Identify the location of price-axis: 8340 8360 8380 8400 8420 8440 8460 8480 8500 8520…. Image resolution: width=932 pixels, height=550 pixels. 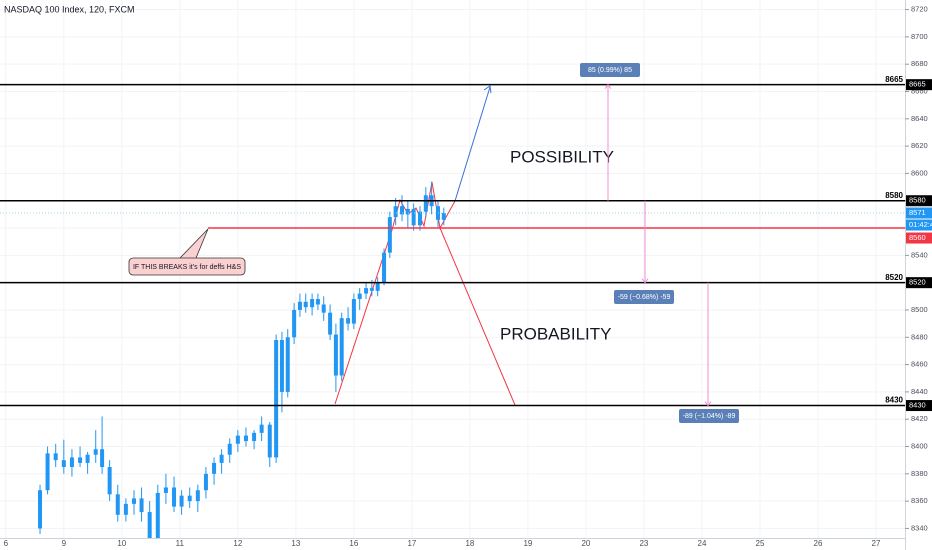
(918, 268).